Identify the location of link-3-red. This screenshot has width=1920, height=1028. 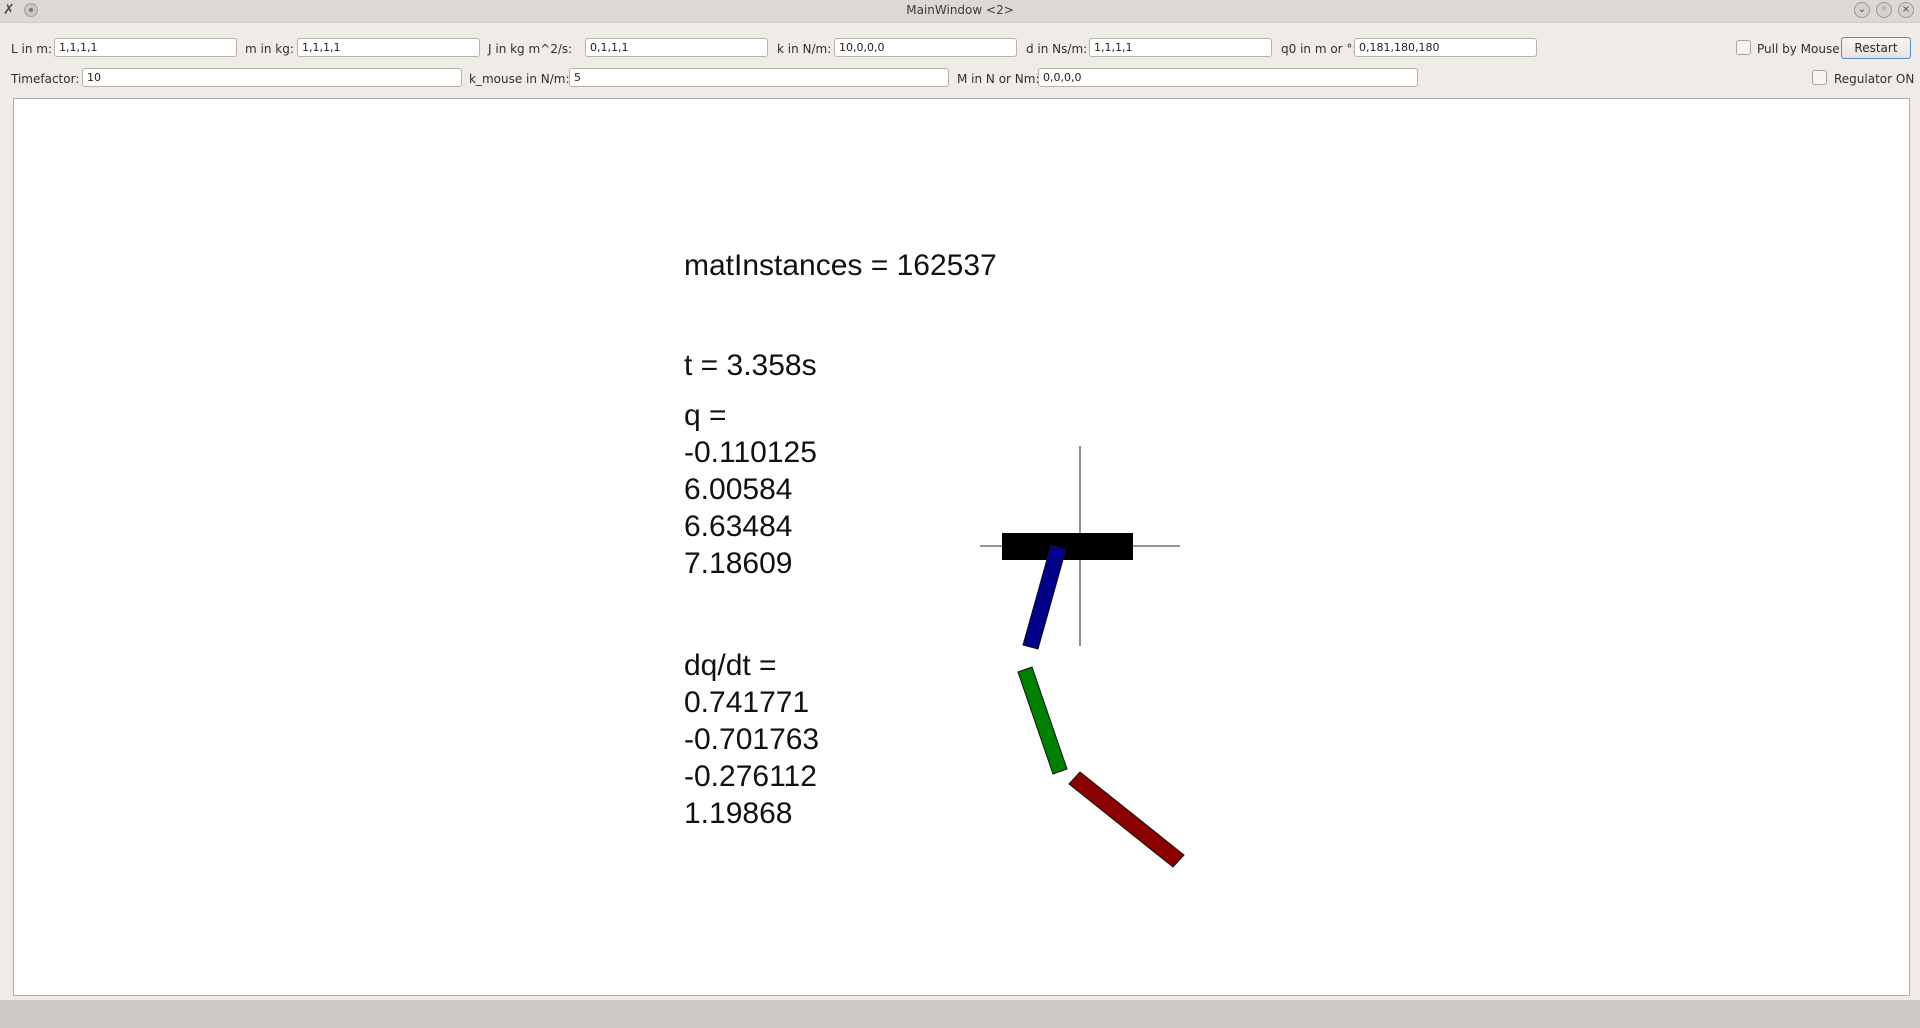
(1126, 819).